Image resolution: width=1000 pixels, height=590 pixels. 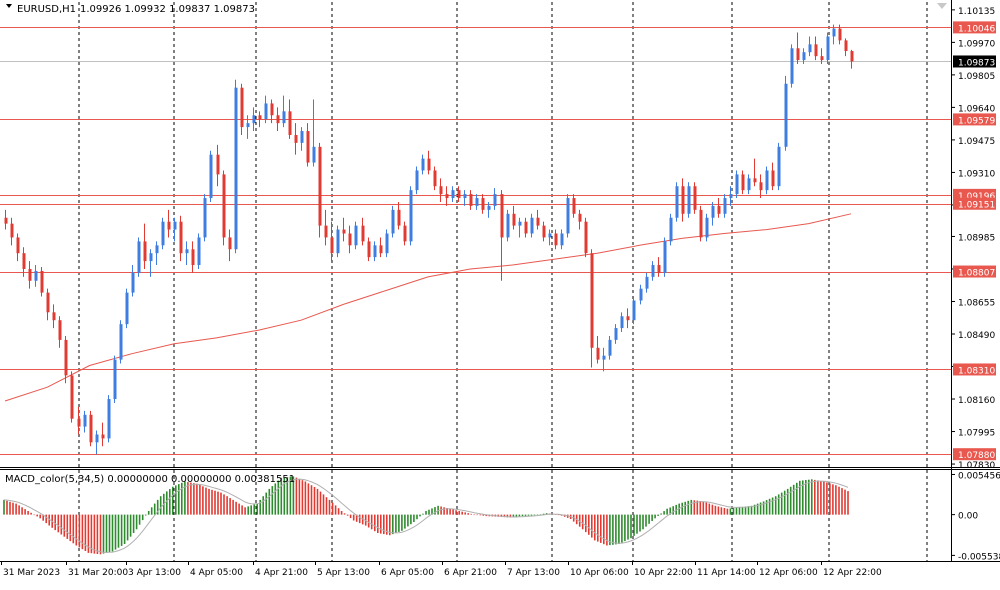 What do you see at coordinates (9, 6) in the screenshot?
I see `collapse-triangle-icon` at bounding box center [9, 6].